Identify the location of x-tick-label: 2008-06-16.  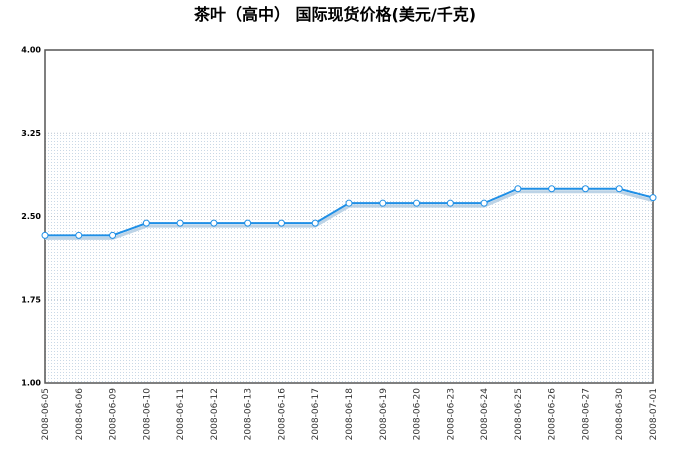
(282, 414).